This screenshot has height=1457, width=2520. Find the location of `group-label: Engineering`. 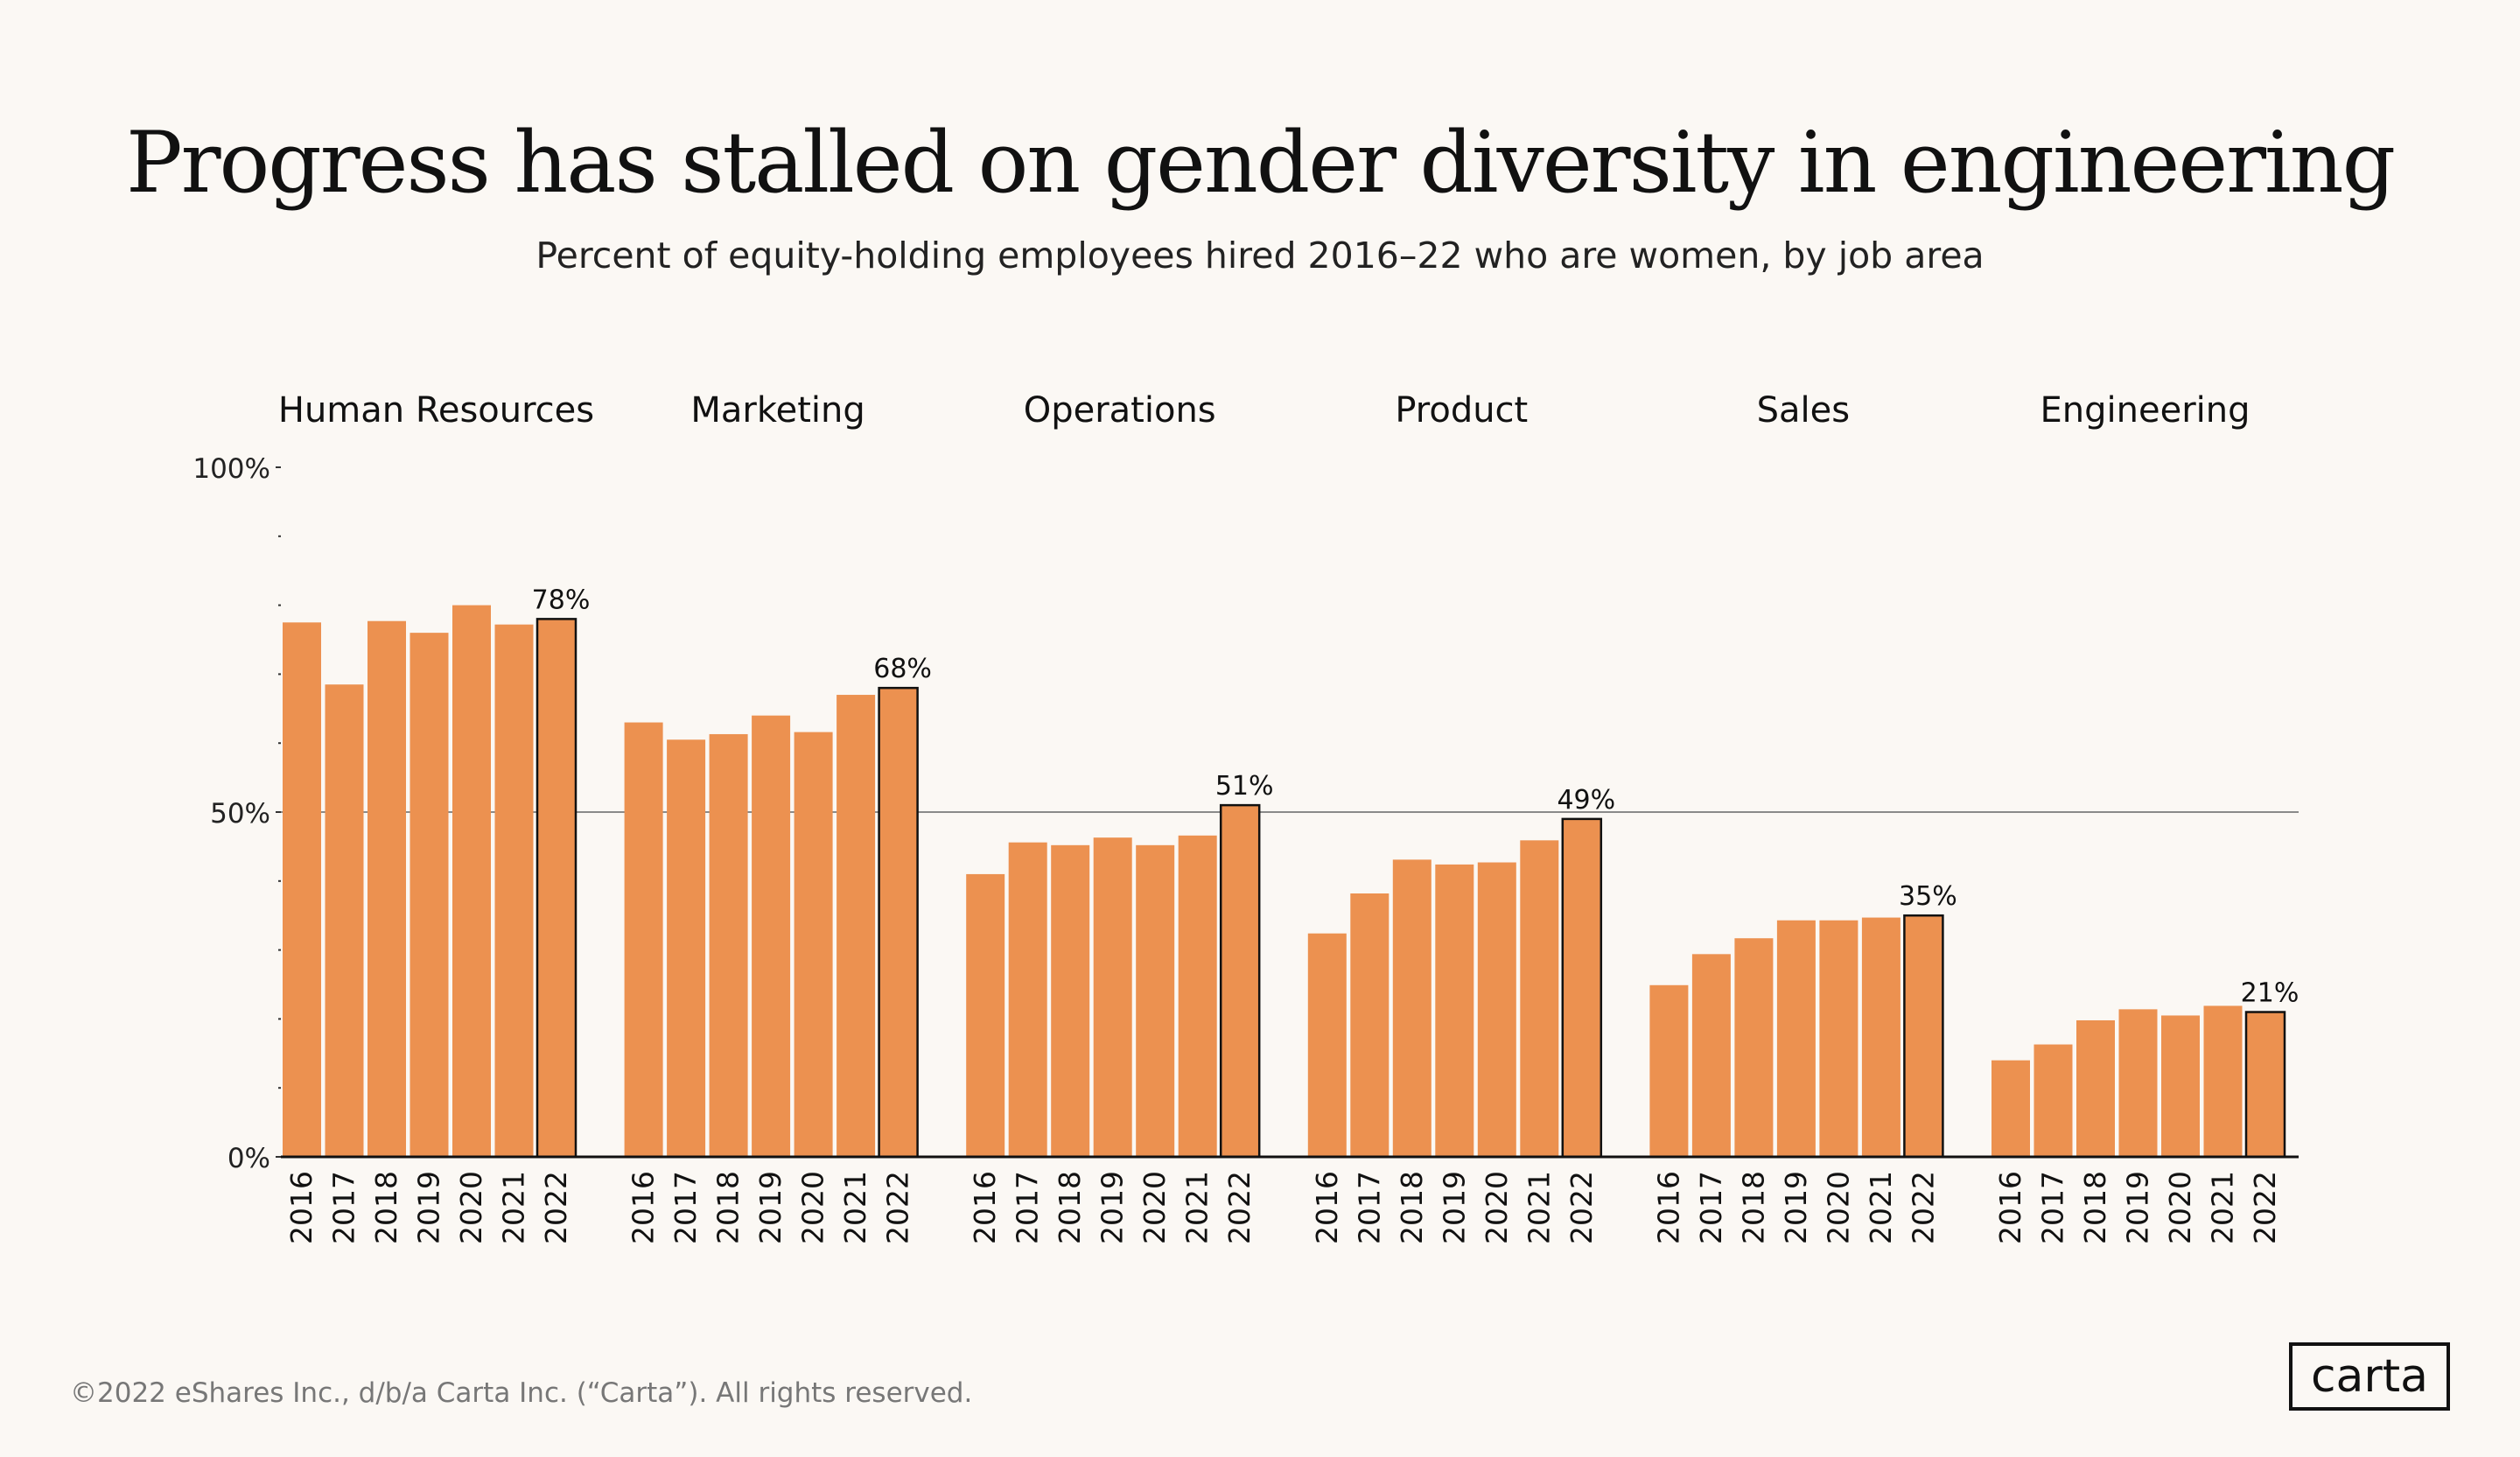

group-label: Engineering is located at coordinates (2145, 410).